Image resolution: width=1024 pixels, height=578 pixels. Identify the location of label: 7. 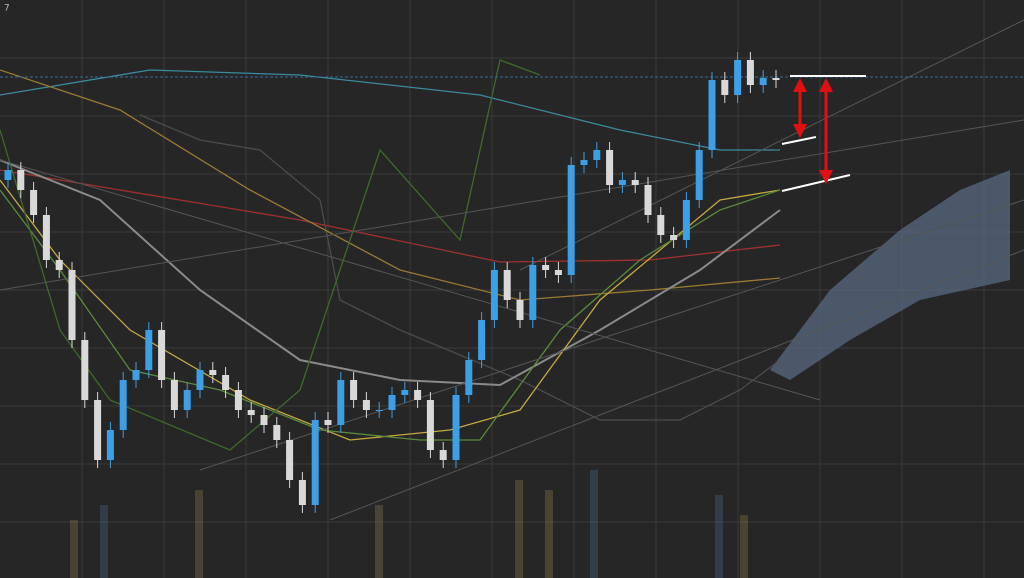
(7, 9).